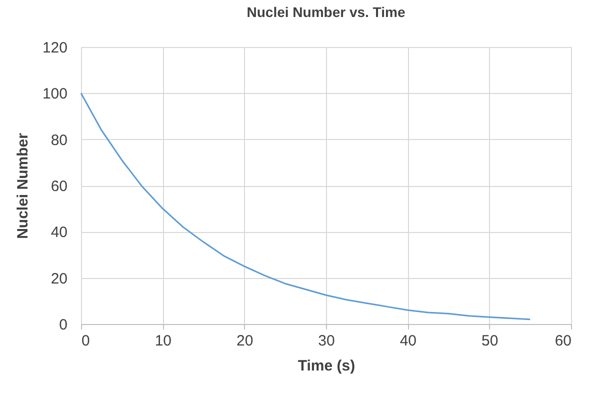 This screenshot has width=589, height=396. Describe the element at coordinates (59, 233) in the screenshot. I see `y-tick-label: 40` at that location.